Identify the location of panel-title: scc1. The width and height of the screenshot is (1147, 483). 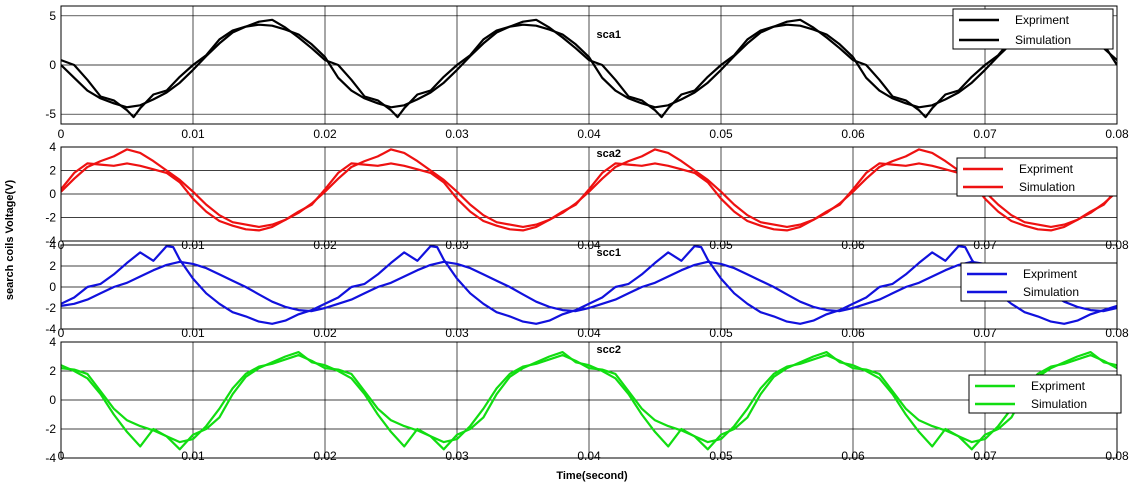
(609, 253).